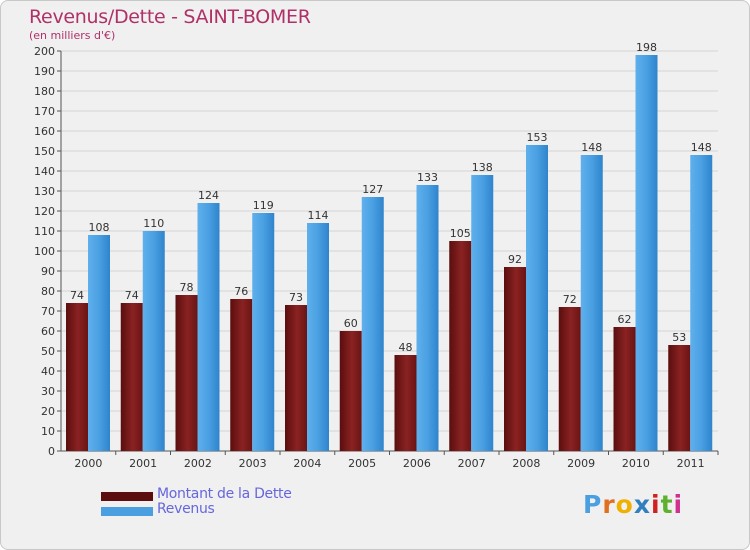 This screenshot has height=550, width=750. Describe the element at coordinates (570, 299) in the screenshot. I see `data-label-dette: 72` at that location.